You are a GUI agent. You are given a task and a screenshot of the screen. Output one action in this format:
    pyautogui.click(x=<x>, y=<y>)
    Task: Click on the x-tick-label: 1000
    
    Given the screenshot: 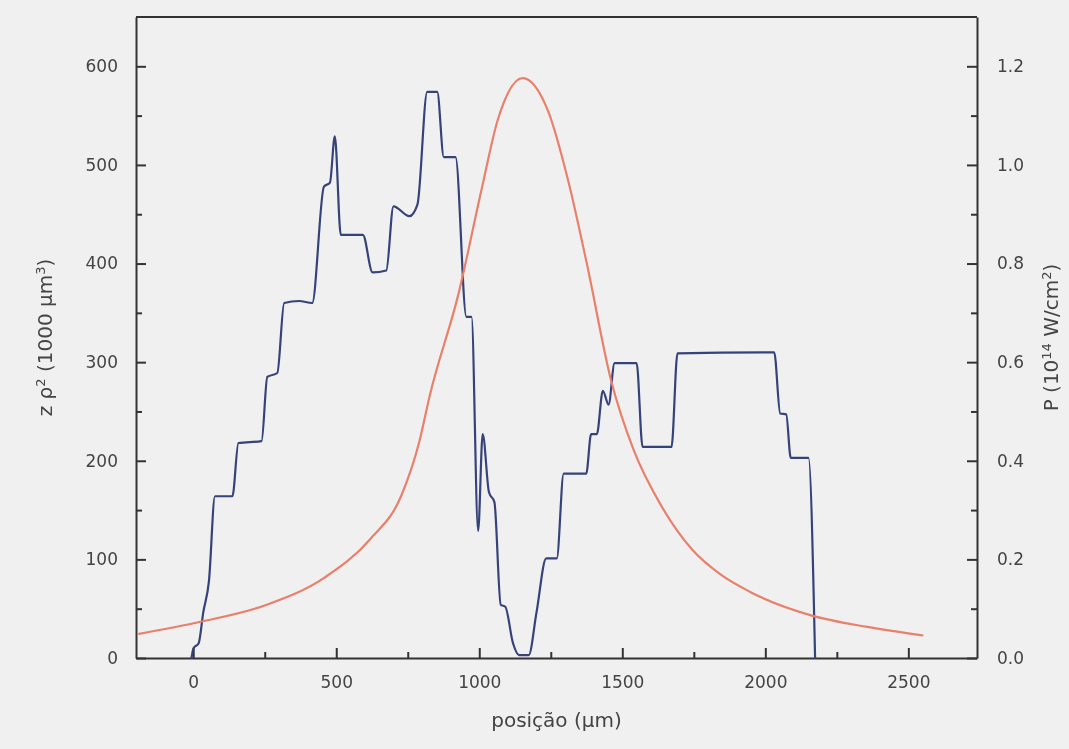 What is the action you would take?
    pyautogui.click(x=480, y=682)
    